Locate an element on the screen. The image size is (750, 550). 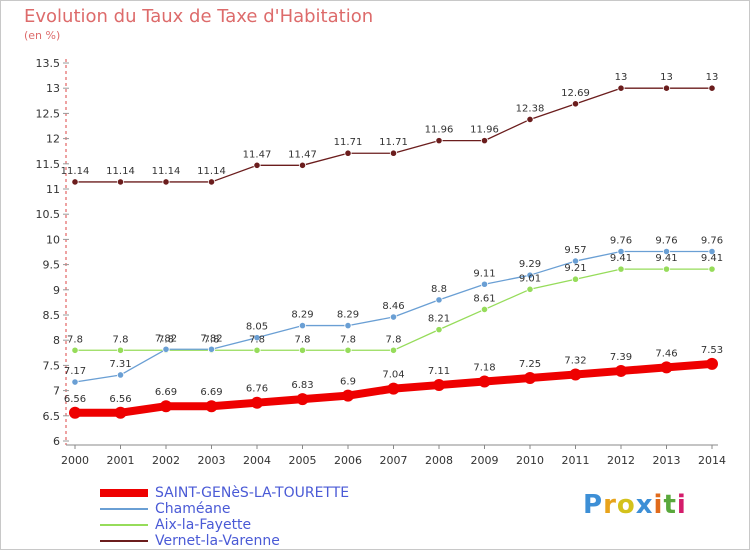
legend-item-aix-la-fayette: Aix-la-Fayette is located at coordinates (250, 525).